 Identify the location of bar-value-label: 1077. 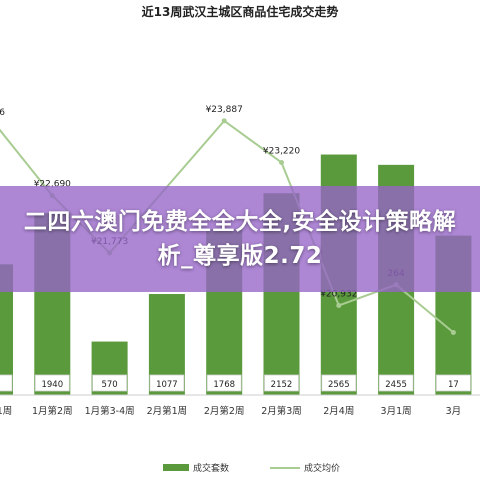
(167, 385).